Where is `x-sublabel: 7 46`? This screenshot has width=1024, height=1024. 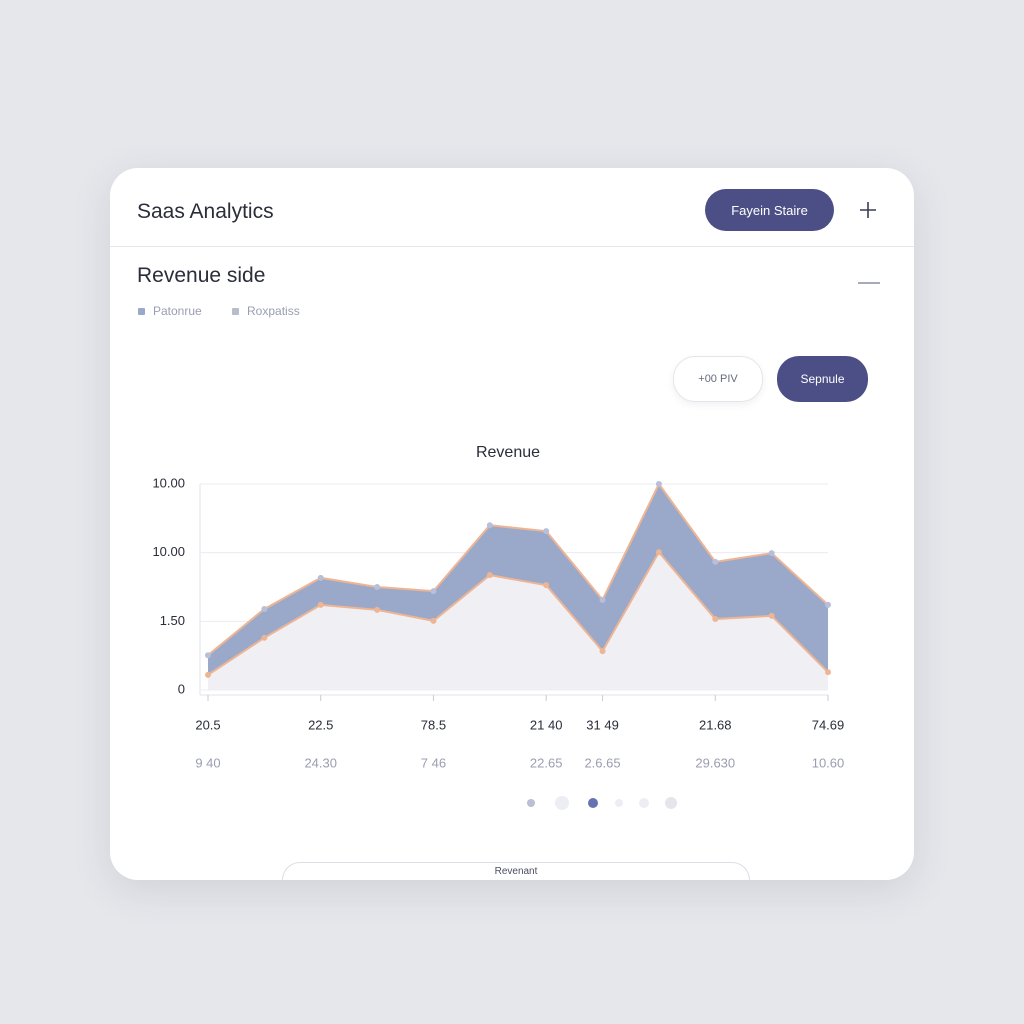 x-sublabel: 7 46 is located at coordinates (433, 762).